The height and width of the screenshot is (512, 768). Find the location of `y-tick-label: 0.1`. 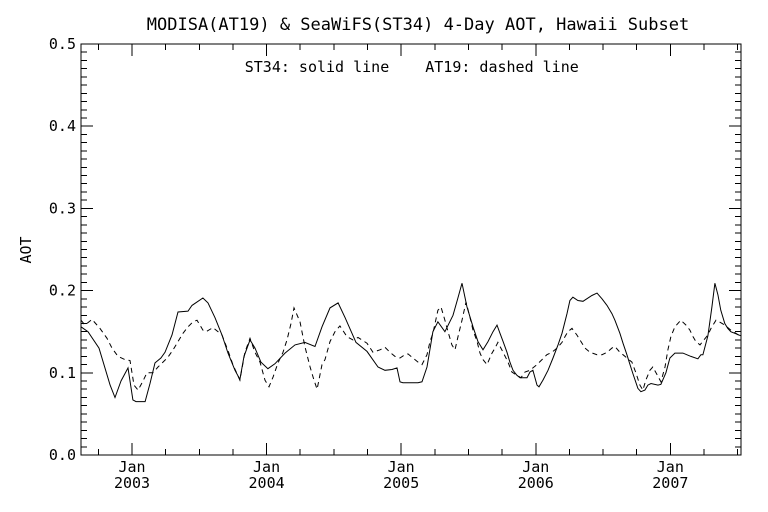

y-tick-label: 0.1 is located at coordinates (62, 373).